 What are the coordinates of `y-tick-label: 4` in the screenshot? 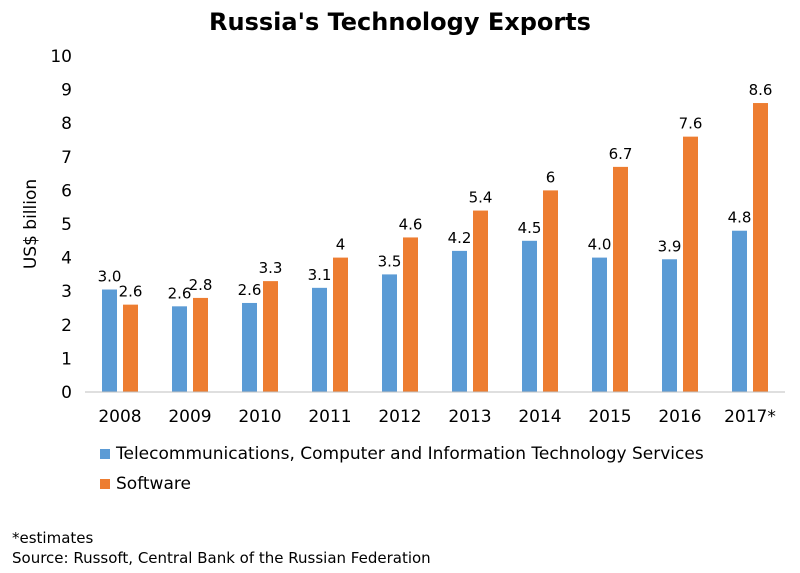 It's located at (66, 259).